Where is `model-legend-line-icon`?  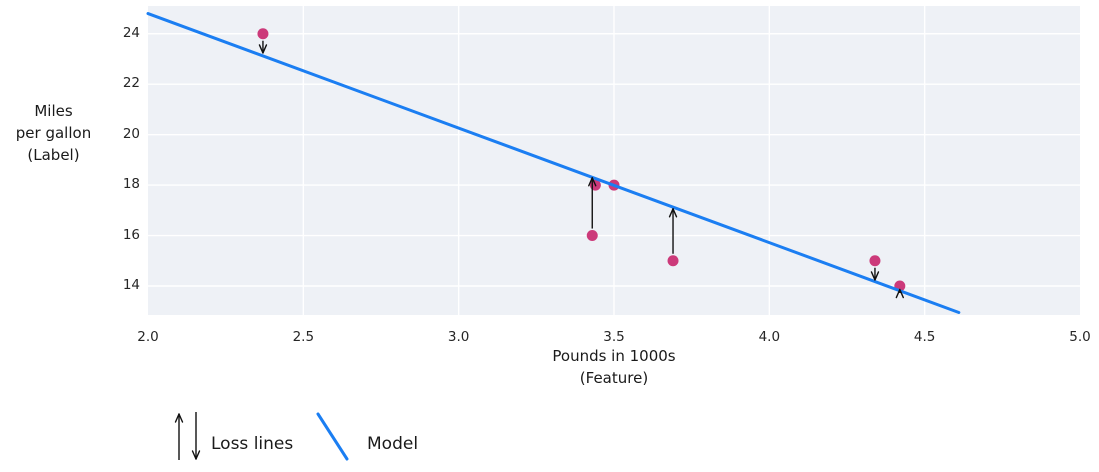
model-legend-line-icon is located at coordinates (332, 436).